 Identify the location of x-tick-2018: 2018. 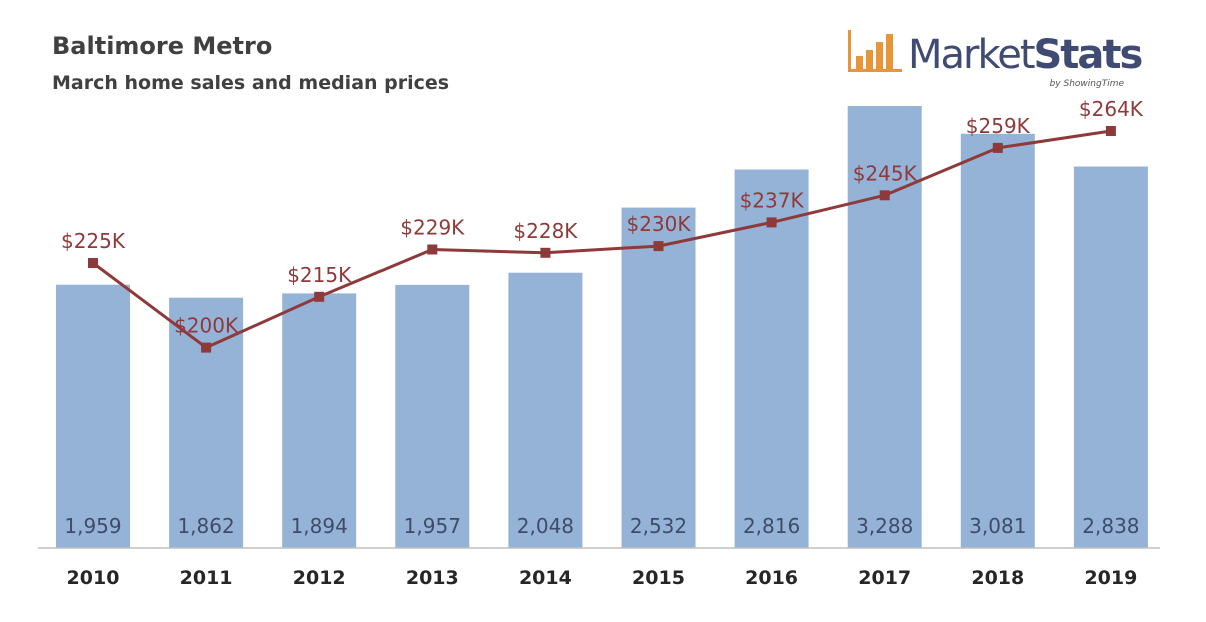
(997, 578).